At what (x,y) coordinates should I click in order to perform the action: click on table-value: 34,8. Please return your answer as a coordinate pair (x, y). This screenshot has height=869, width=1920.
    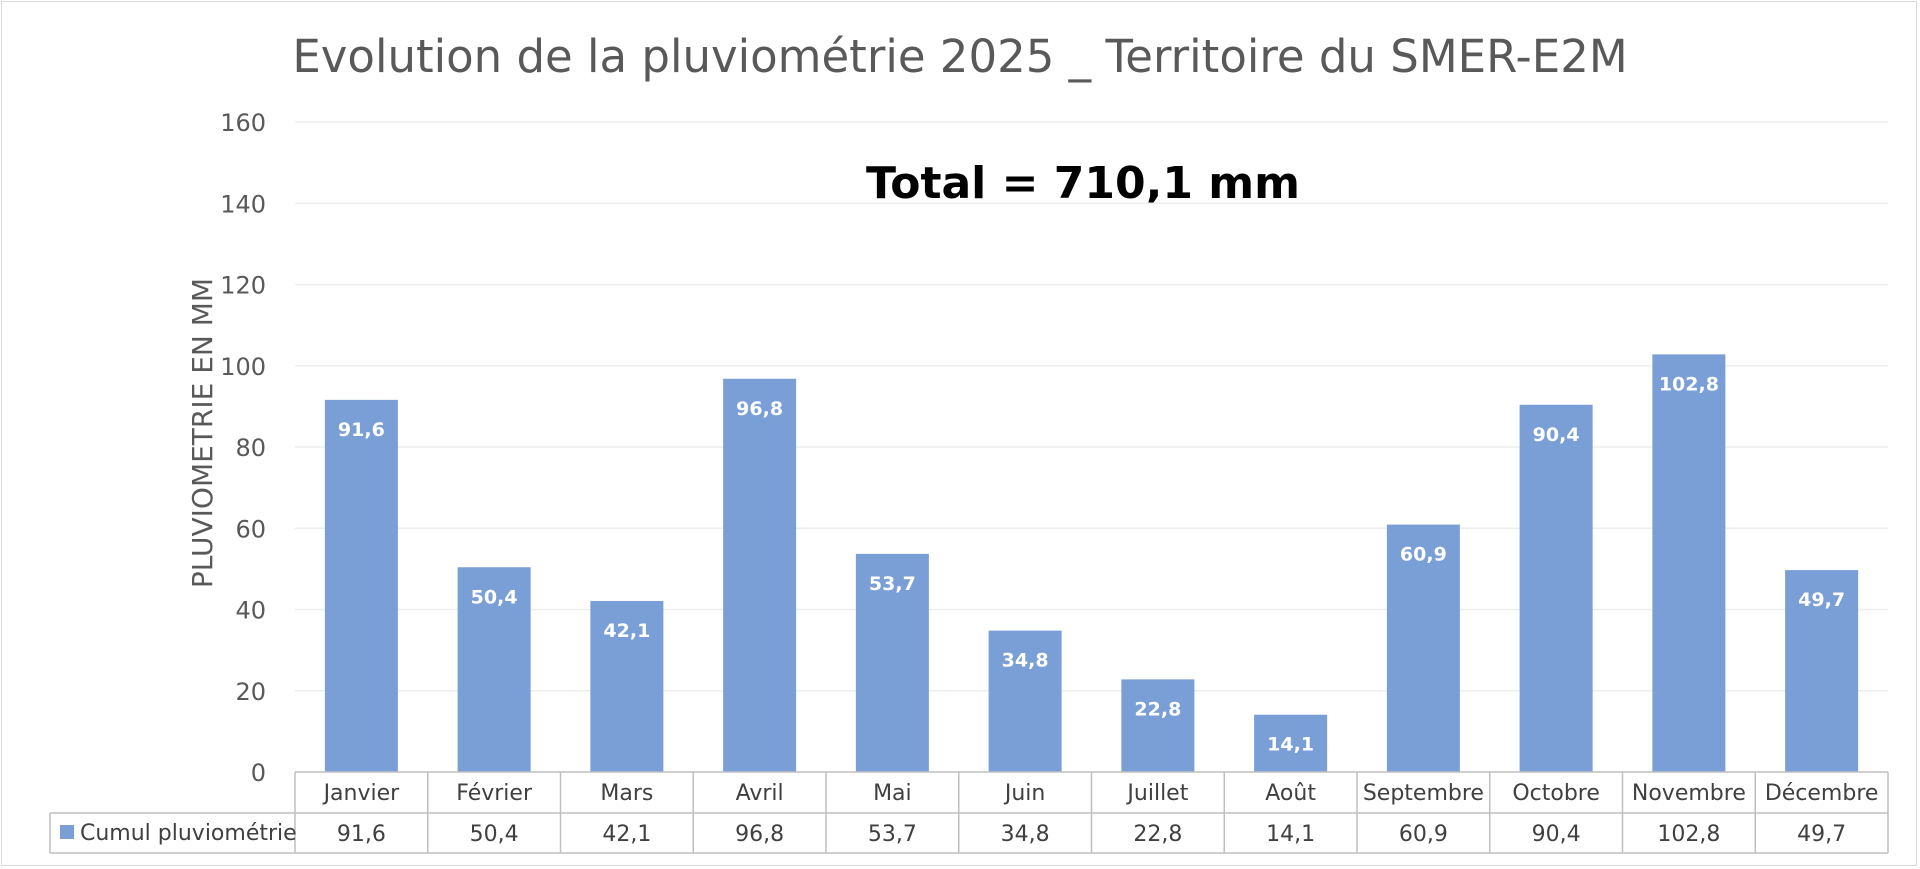
    Looking at the image, I should click on (1025, 834).